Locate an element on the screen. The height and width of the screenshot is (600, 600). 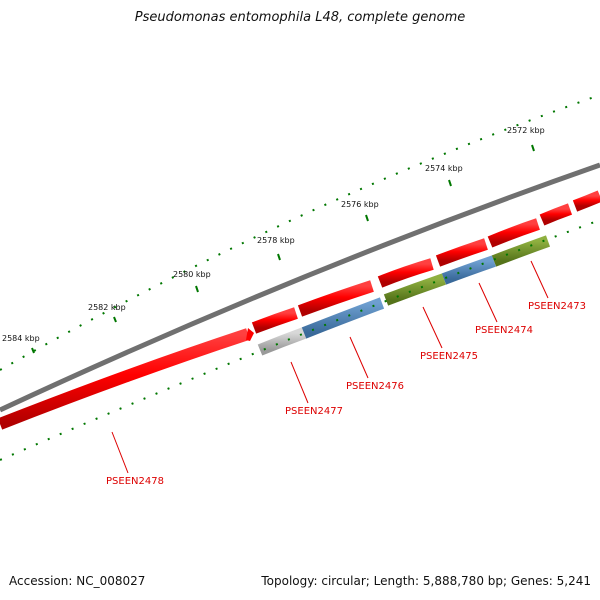
gene-label-PSEEN2475: PSEEN2475 is located at coordinates (449, 356).